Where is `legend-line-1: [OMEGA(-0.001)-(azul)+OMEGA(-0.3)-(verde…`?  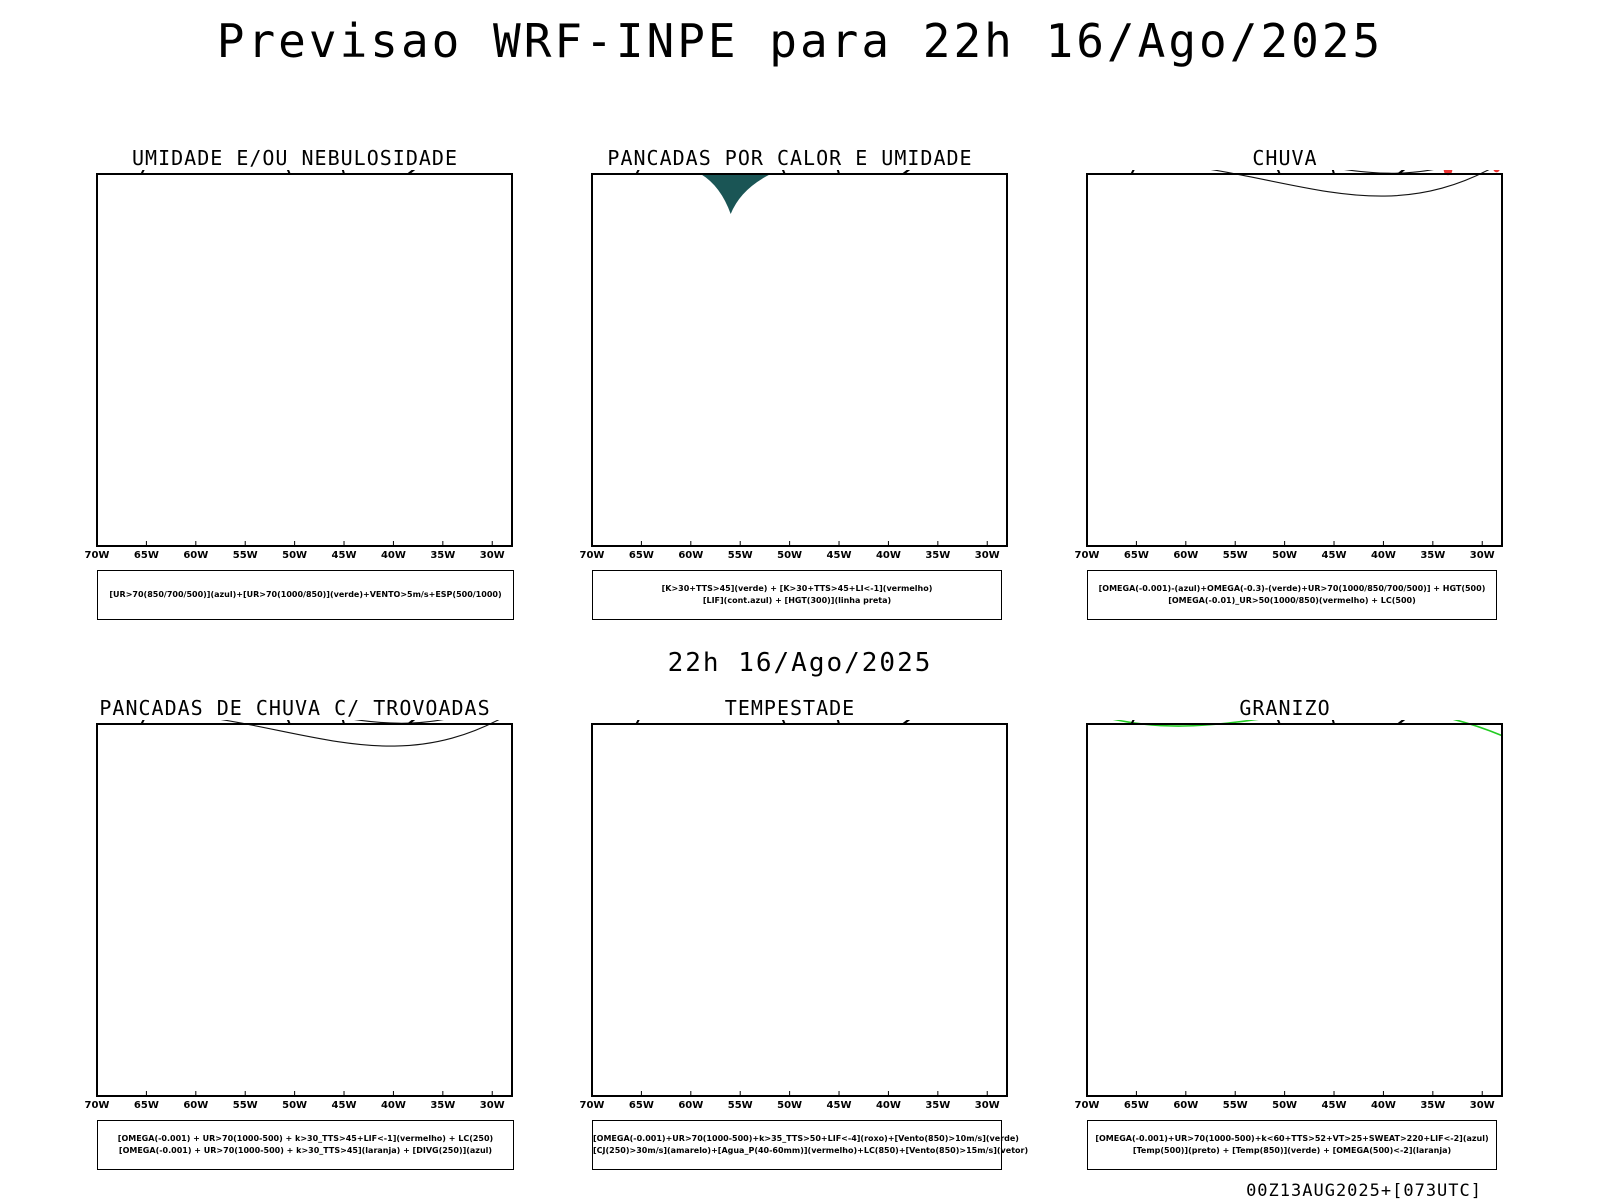 legend-line-1: [OMEGA(-0.001)-(azul)+OMEGA(-0.3)-(verde… is located at coordinates (1292, 588).